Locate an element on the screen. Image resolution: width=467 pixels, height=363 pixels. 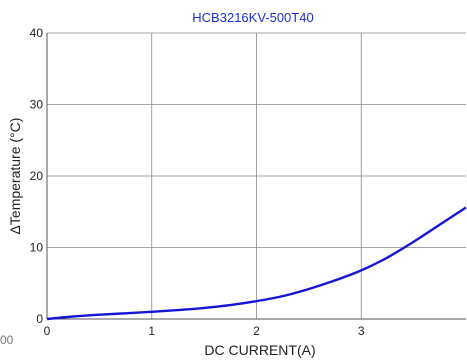
x-tick-label: 2 is located at coordinates (256, 331).